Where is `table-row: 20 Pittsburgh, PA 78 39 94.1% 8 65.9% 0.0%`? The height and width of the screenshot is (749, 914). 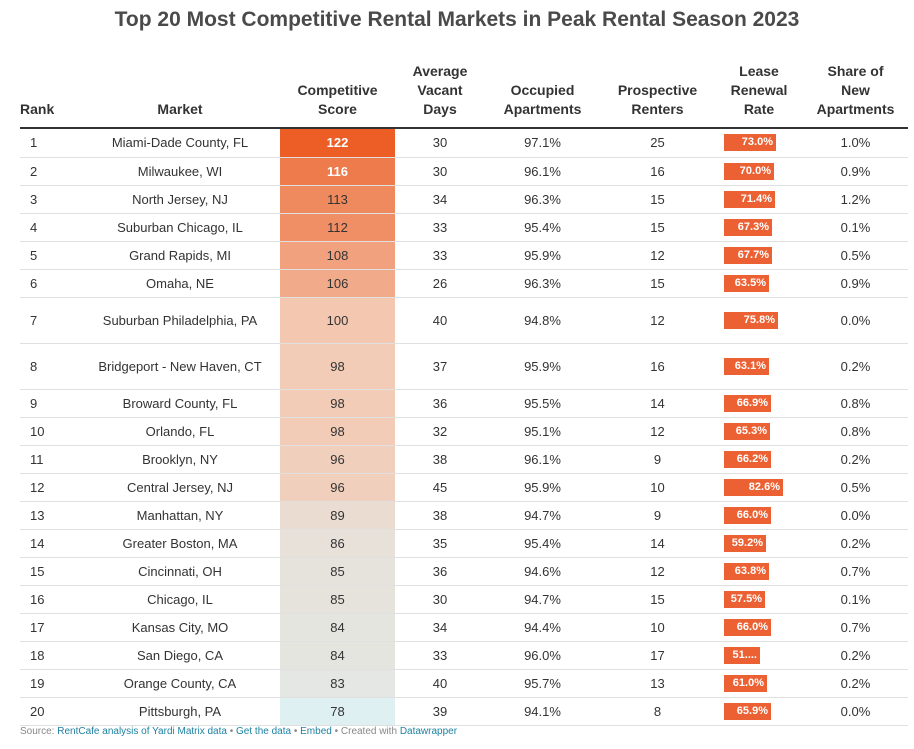 table-row: 20 Pittsburgh, PA 78 39 94.1% 8 65.9% 0.0% is located at coordinates (464, 711).